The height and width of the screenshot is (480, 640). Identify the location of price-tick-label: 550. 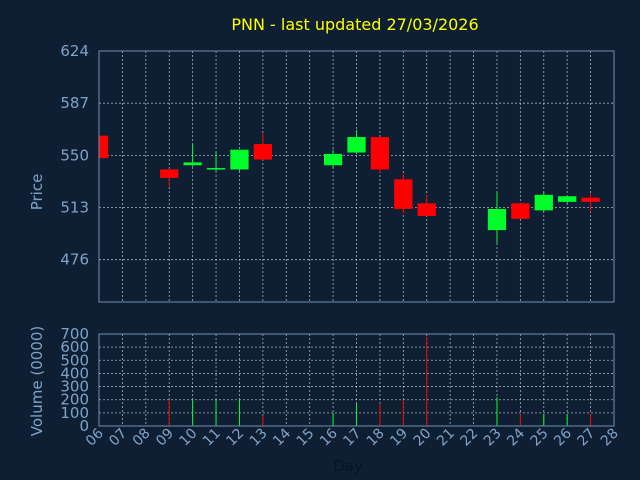
(74, 155).